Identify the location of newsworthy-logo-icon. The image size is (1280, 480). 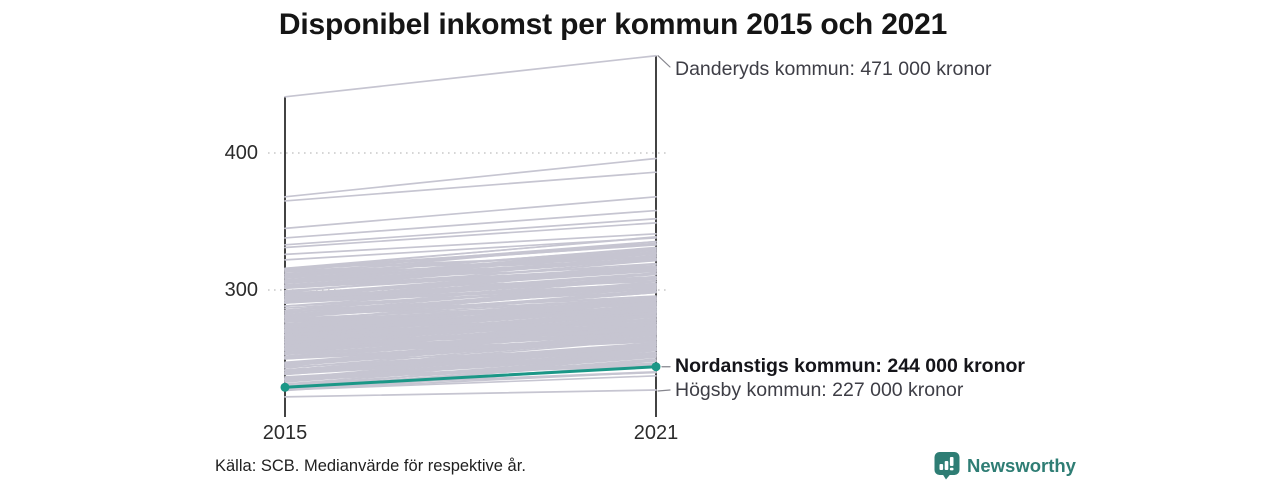
(947, 465).